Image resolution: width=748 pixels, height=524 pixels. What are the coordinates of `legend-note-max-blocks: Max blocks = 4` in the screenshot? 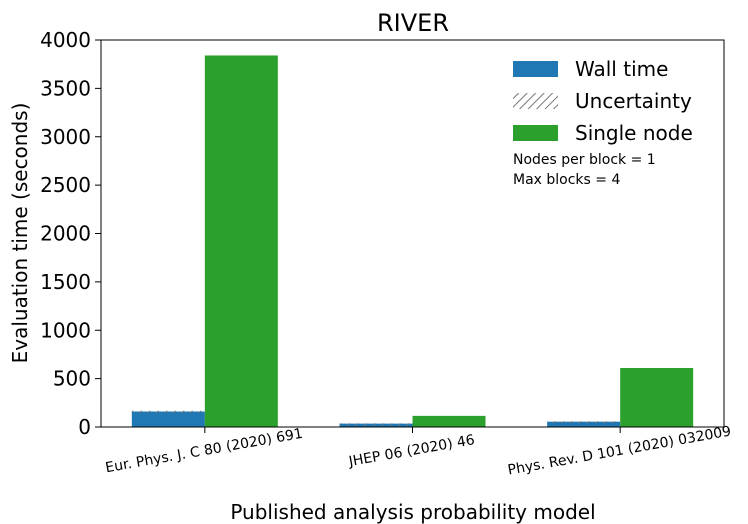 It's located at (566, 180).